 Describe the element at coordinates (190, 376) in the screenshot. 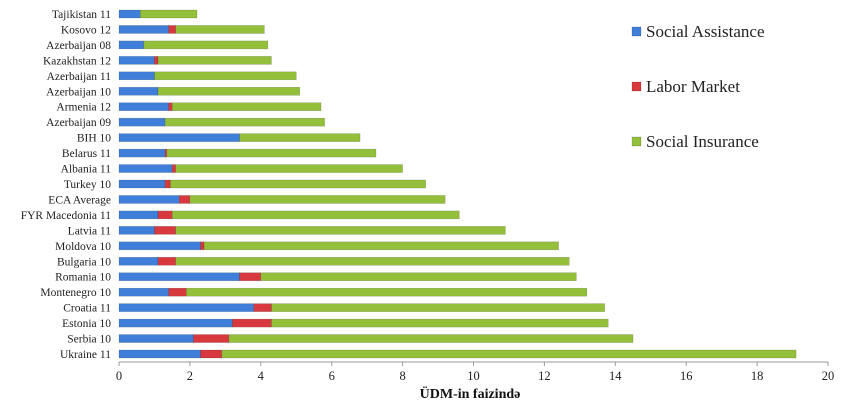

I see `x-tick-label: 2` at that location.